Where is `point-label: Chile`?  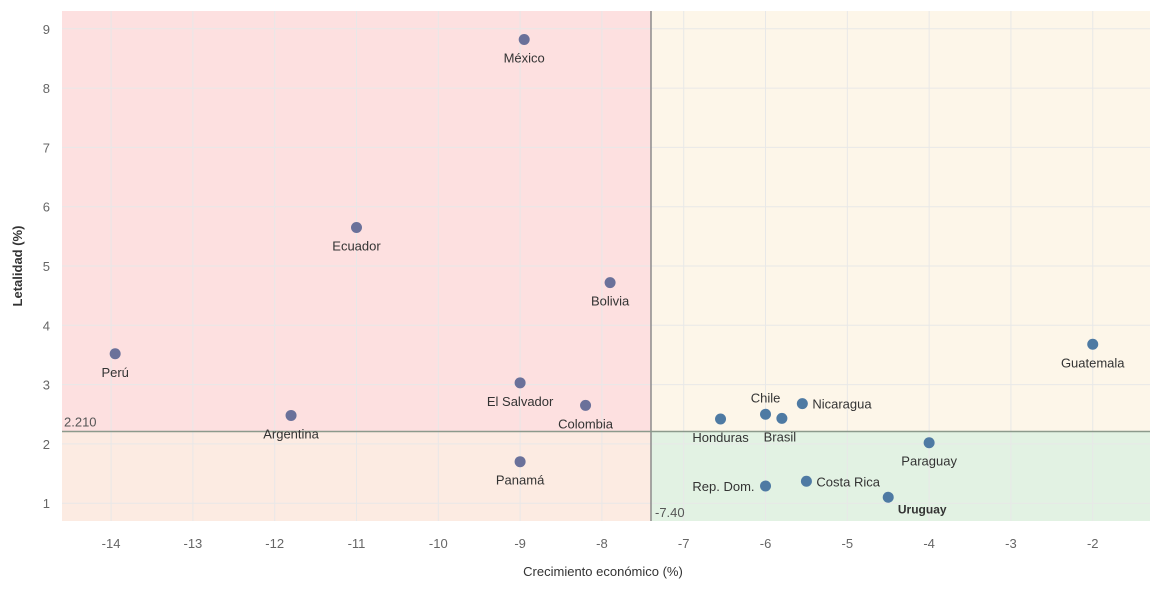 point-label: Chile is located at coordinates (766, 397).